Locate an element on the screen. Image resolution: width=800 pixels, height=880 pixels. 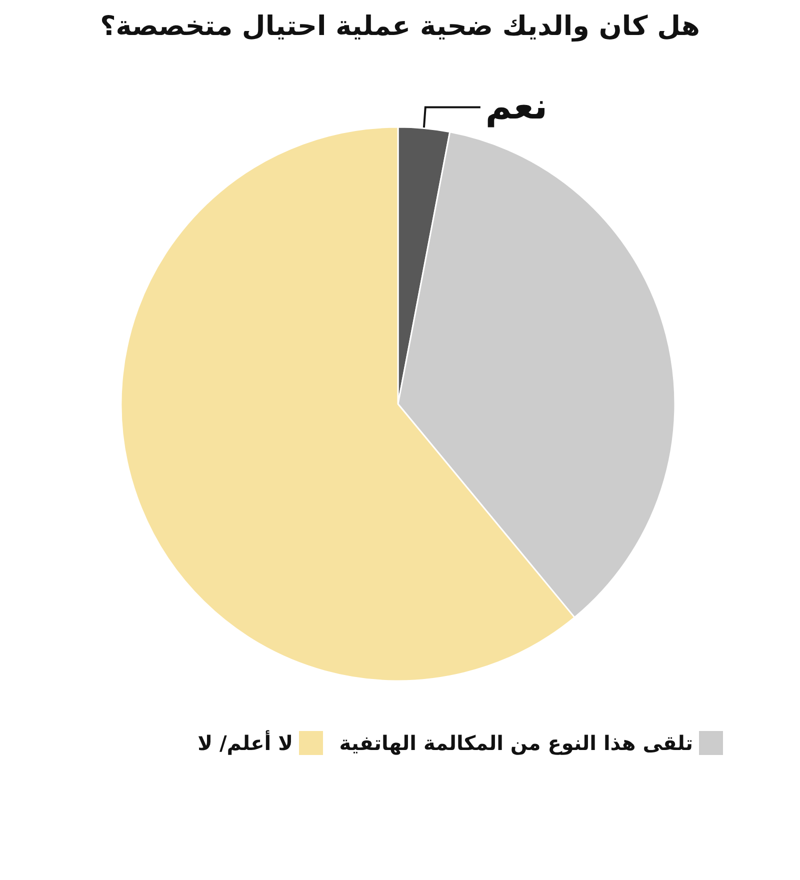
chart-title: هل كان والديك ضحية عملية احتيال متخصصة؟ is located at coordinates (400, 26).